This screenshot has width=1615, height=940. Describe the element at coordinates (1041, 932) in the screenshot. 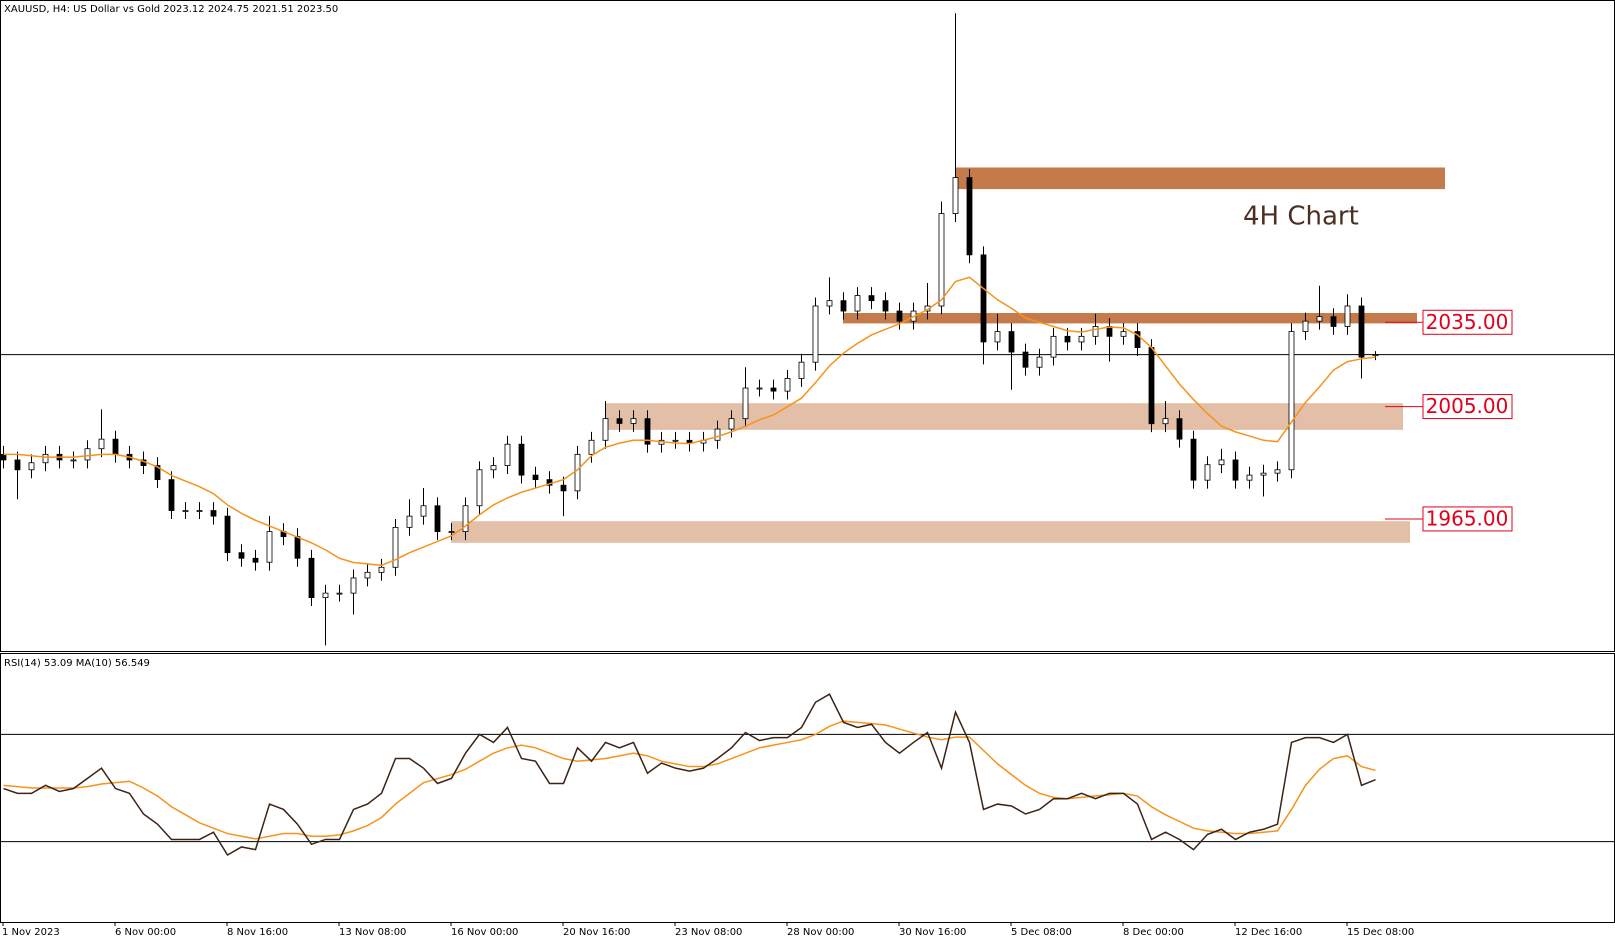

I see `x-tick-label: 5 Dec 08:00` at that location.